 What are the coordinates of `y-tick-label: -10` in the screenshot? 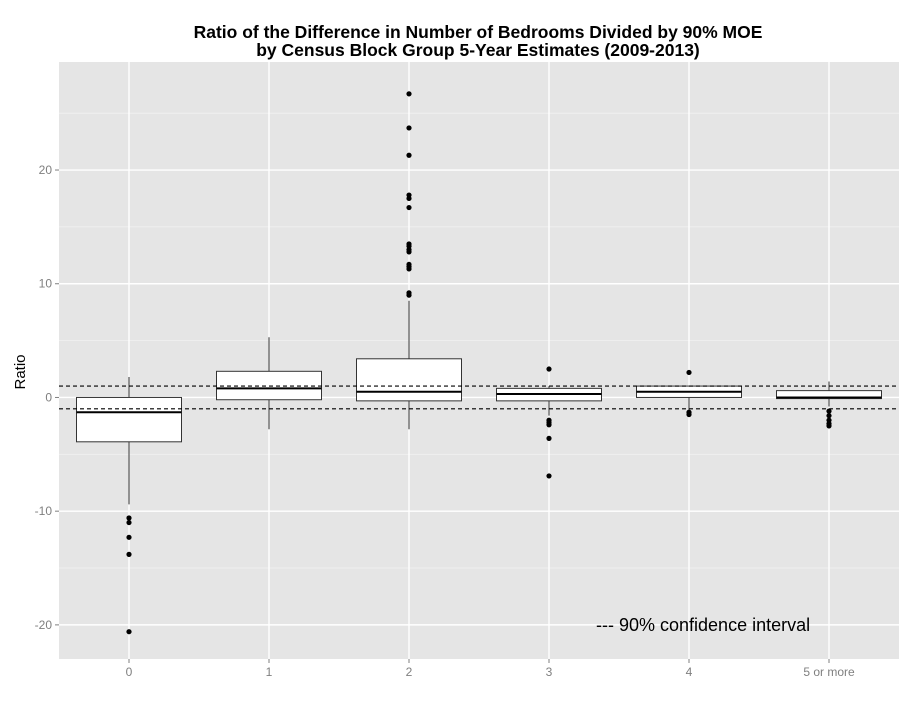 It's located at (44, 511).